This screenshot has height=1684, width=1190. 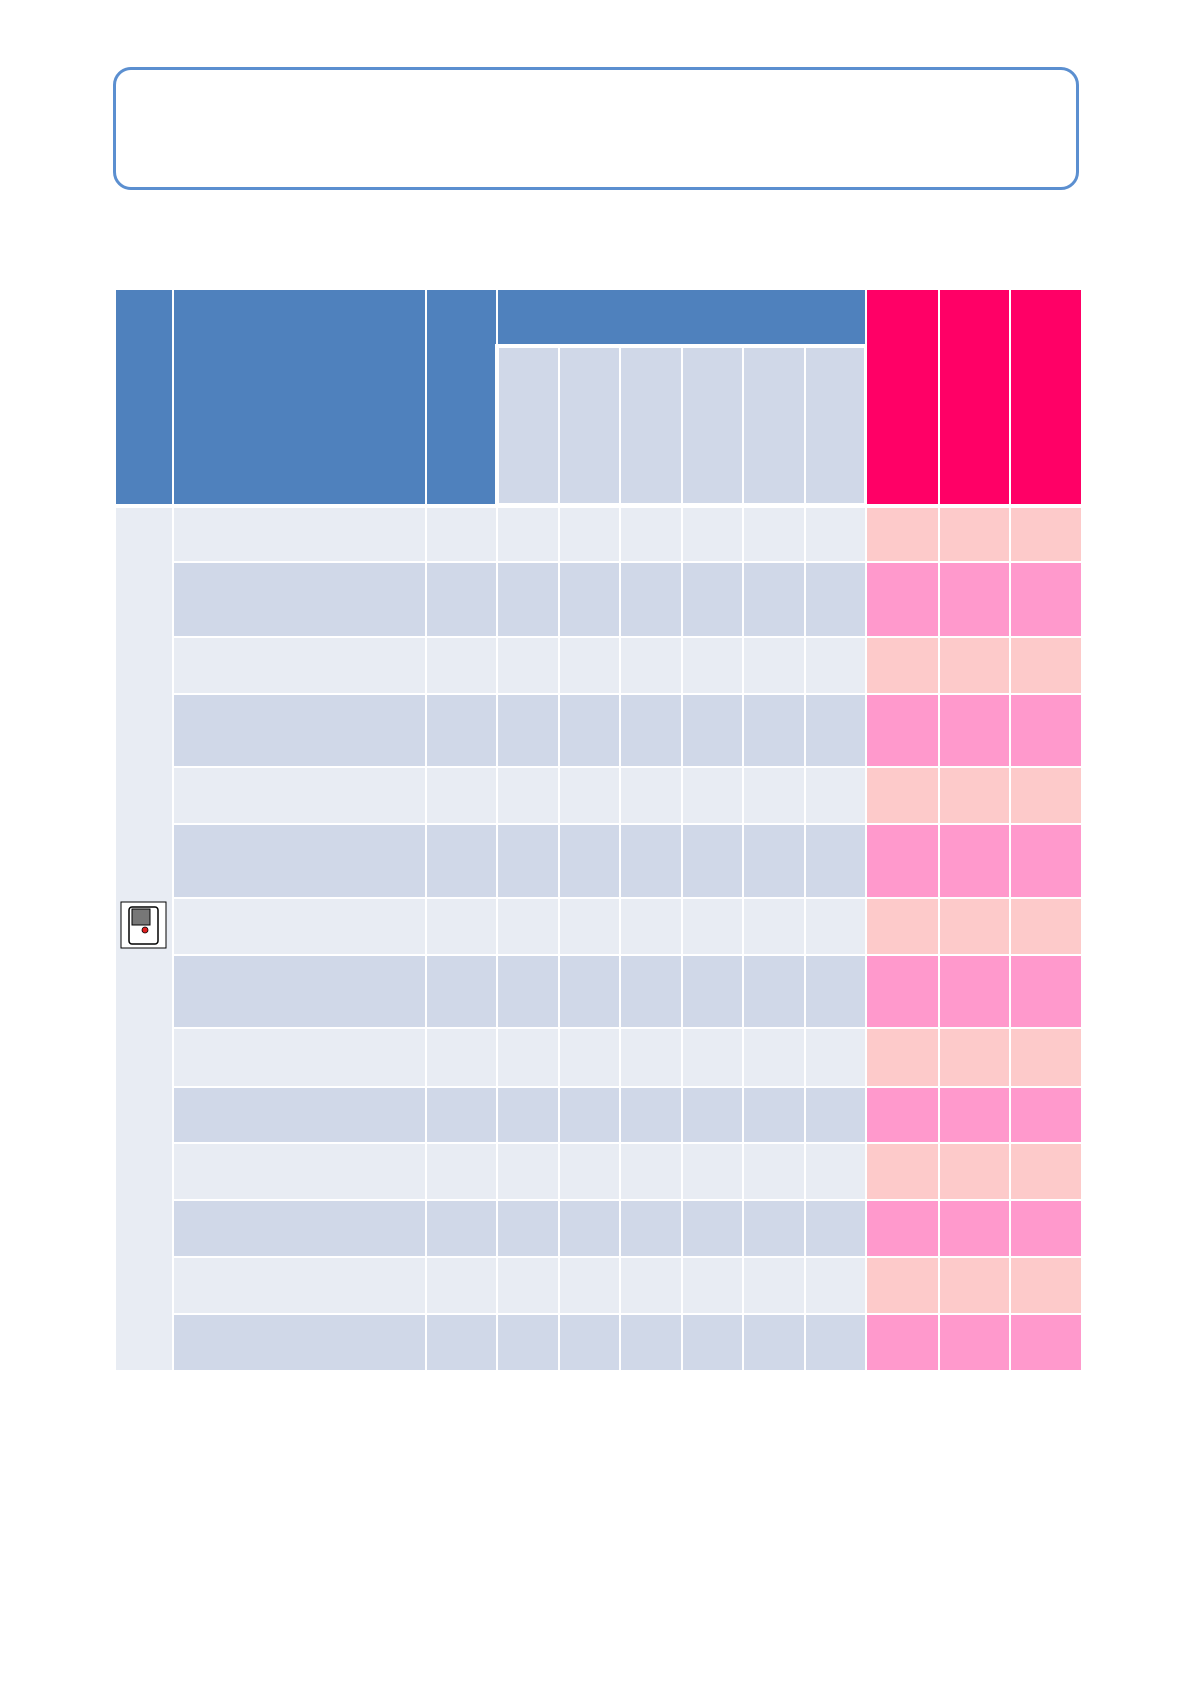 I want to click on icon-screen, so click(x=141, y=917).